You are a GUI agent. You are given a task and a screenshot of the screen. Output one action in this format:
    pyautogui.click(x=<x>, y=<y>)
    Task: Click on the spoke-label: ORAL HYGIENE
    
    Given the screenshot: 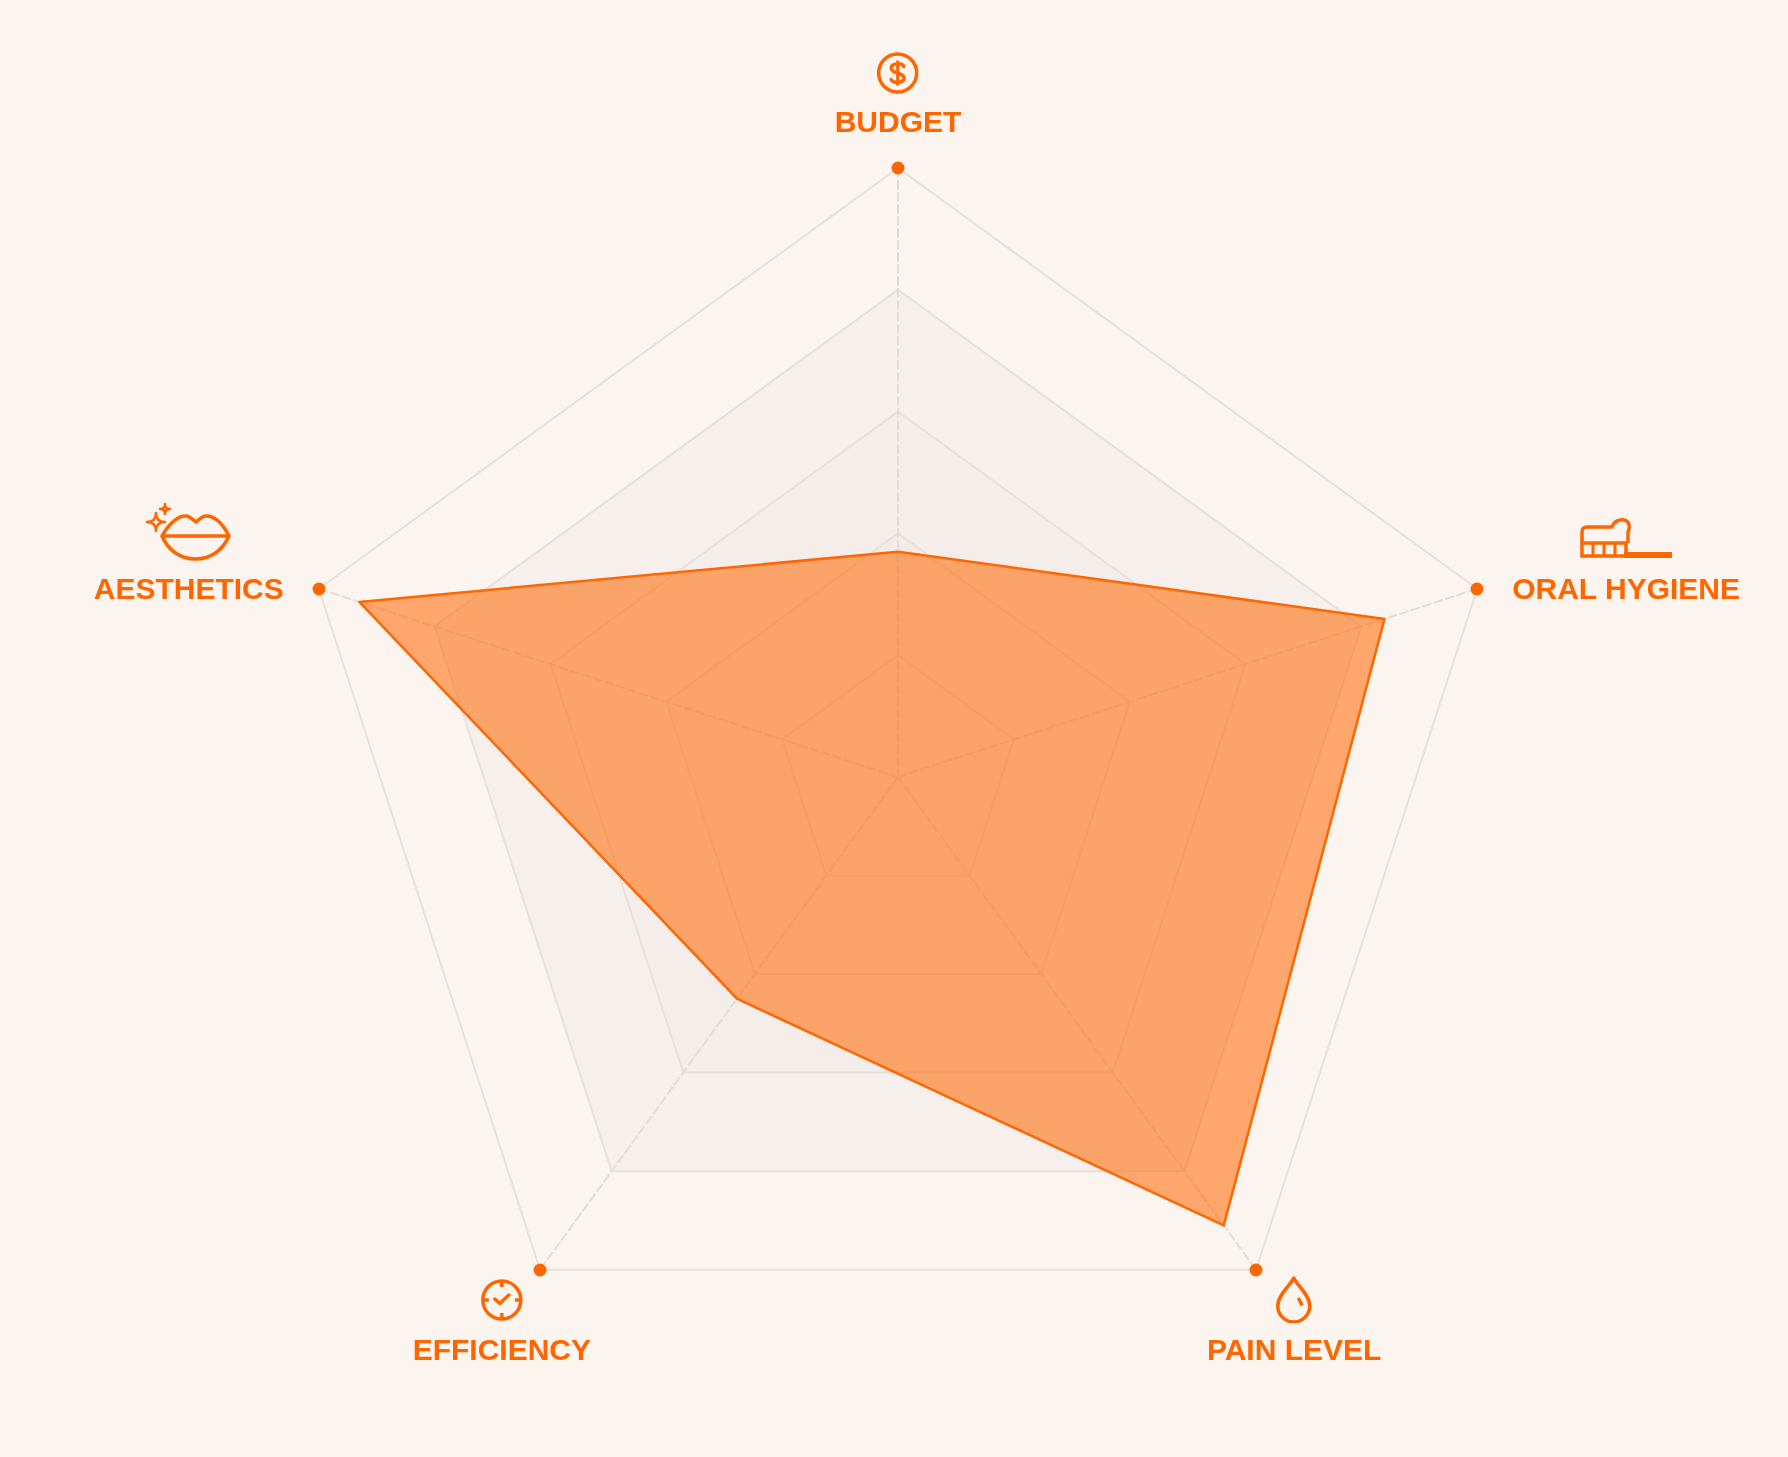 What is the action you would take?
    pyautogui.click(x=1626, y=588)
    